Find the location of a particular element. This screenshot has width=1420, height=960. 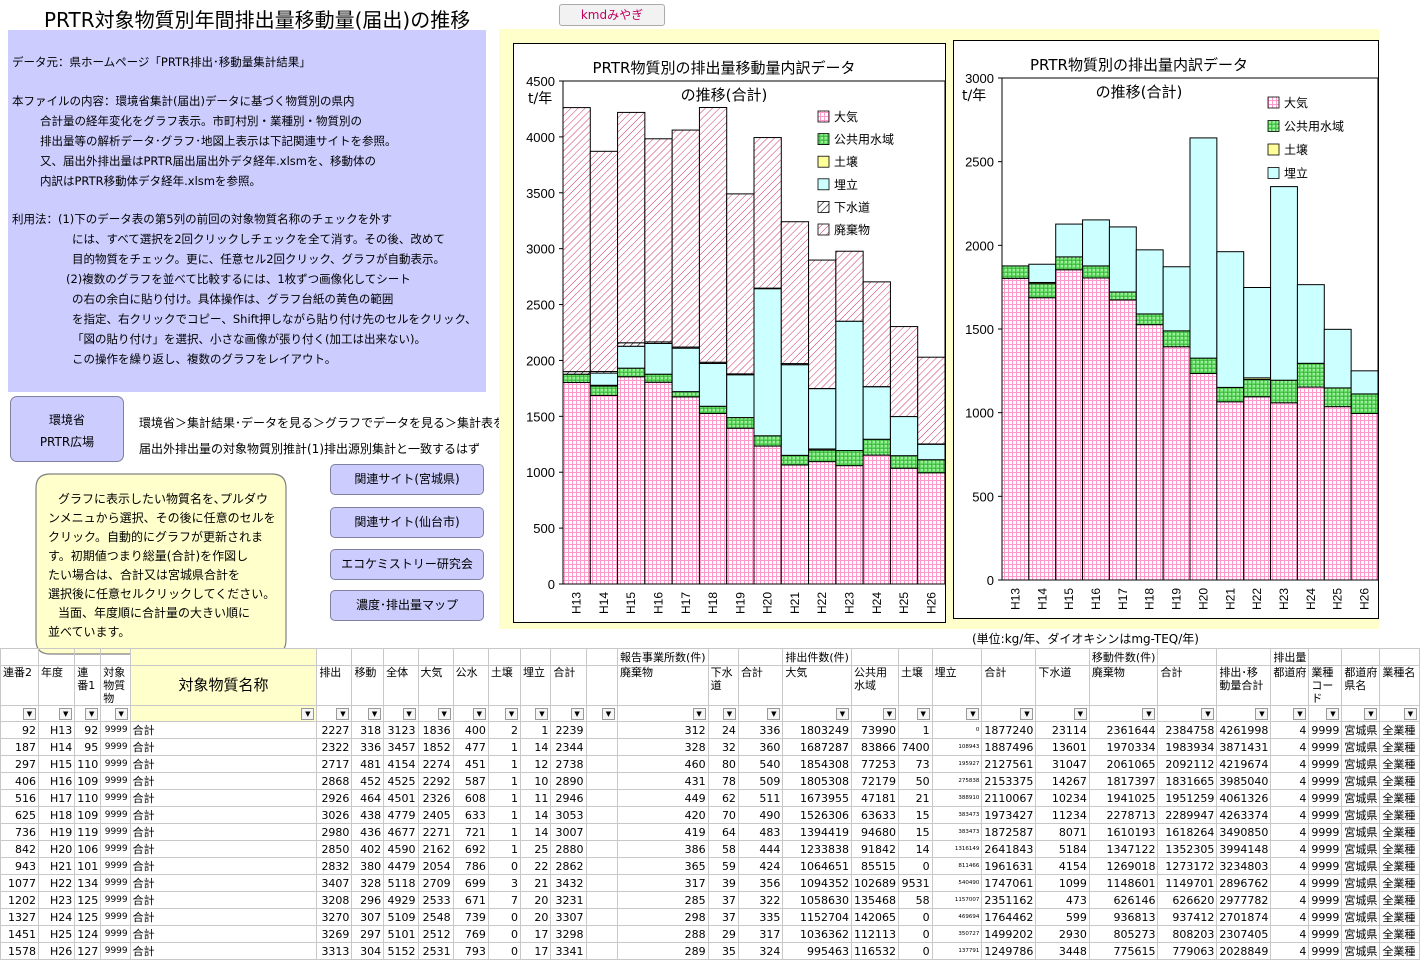

table-cell: 1157007 is located at coordinates (957, 900).